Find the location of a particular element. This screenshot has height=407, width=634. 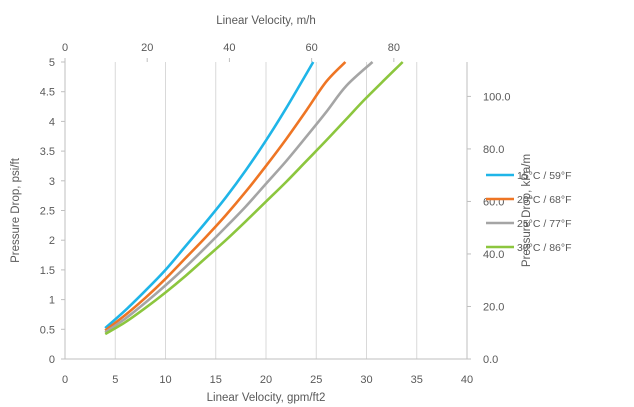

y-tick-label: 3 is located at coordinates (52, 182).